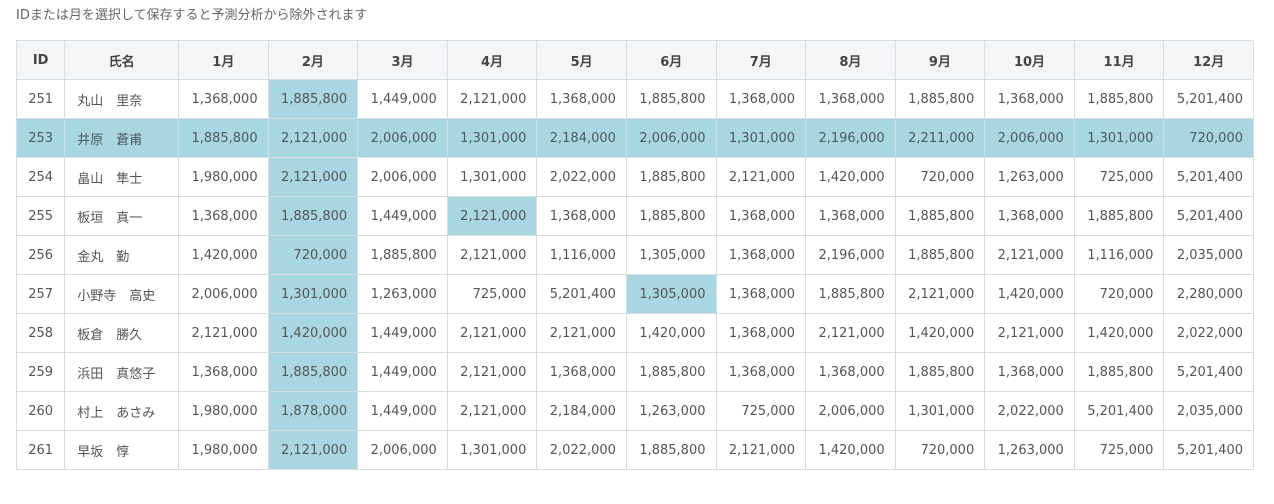  I want to click on column-header-month: 9月, so click(940, 60).